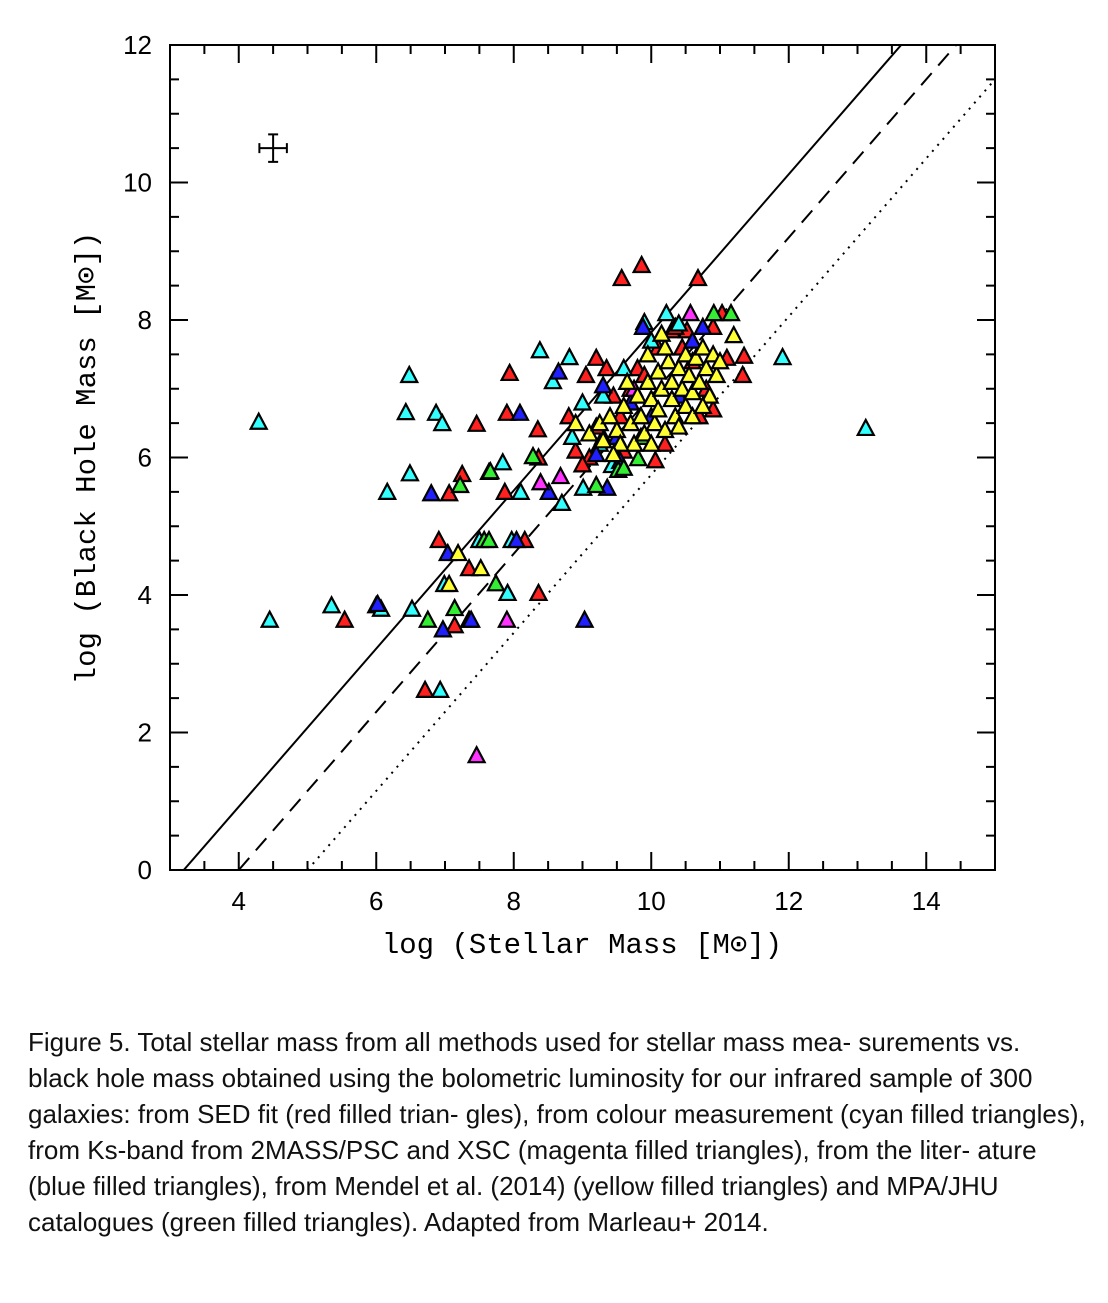  I want to click on x-tick-label: 4, so click(239, 901).